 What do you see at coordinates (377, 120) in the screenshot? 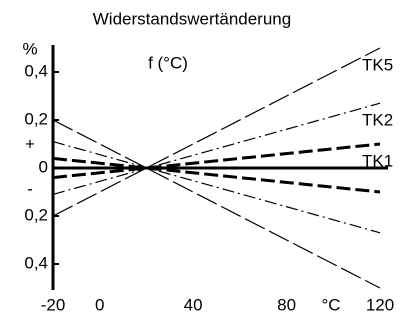
I see `series-label: TK2` at bounding box center [377, 120].